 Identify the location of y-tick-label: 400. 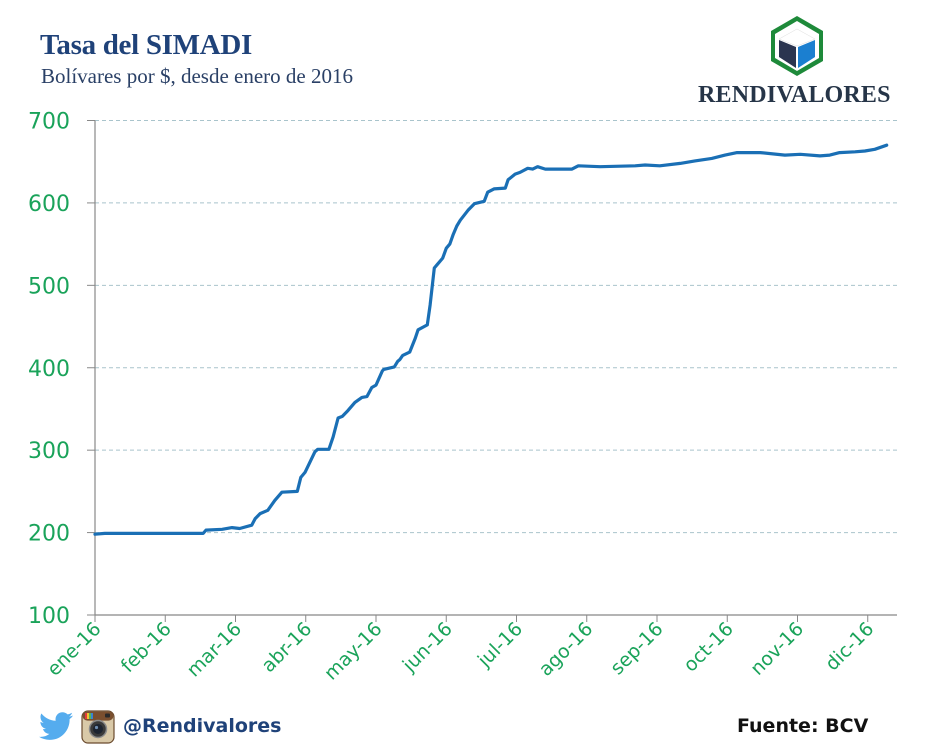
(49, 369).